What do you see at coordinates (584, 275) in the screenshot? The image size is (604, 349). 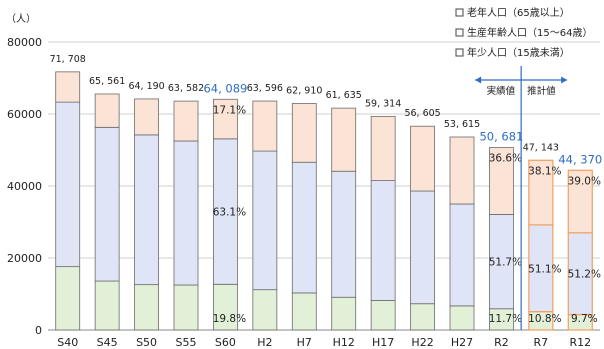 I see `percent-label: 51.2%` at bounding box center [584, 275].